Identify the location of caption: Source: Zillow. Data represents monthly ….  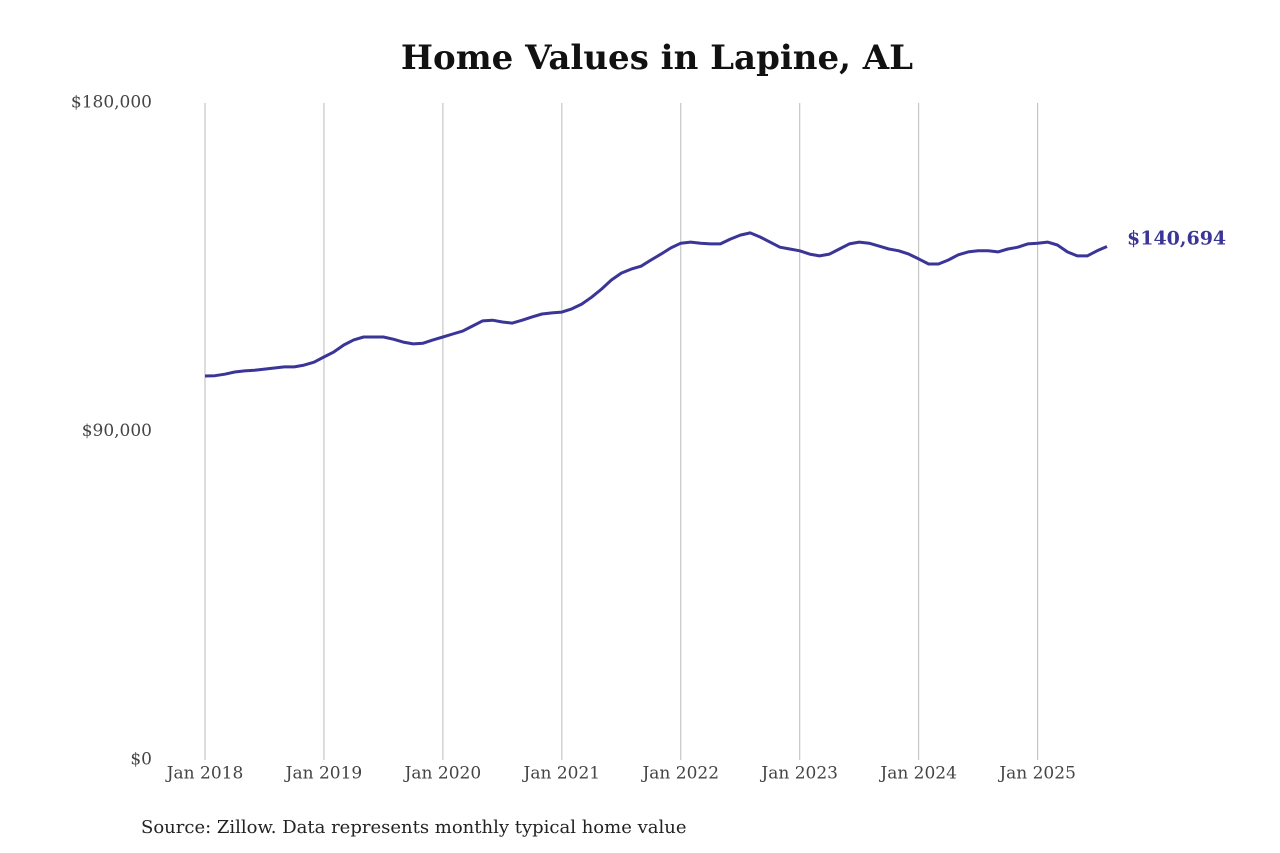
(414, 827).